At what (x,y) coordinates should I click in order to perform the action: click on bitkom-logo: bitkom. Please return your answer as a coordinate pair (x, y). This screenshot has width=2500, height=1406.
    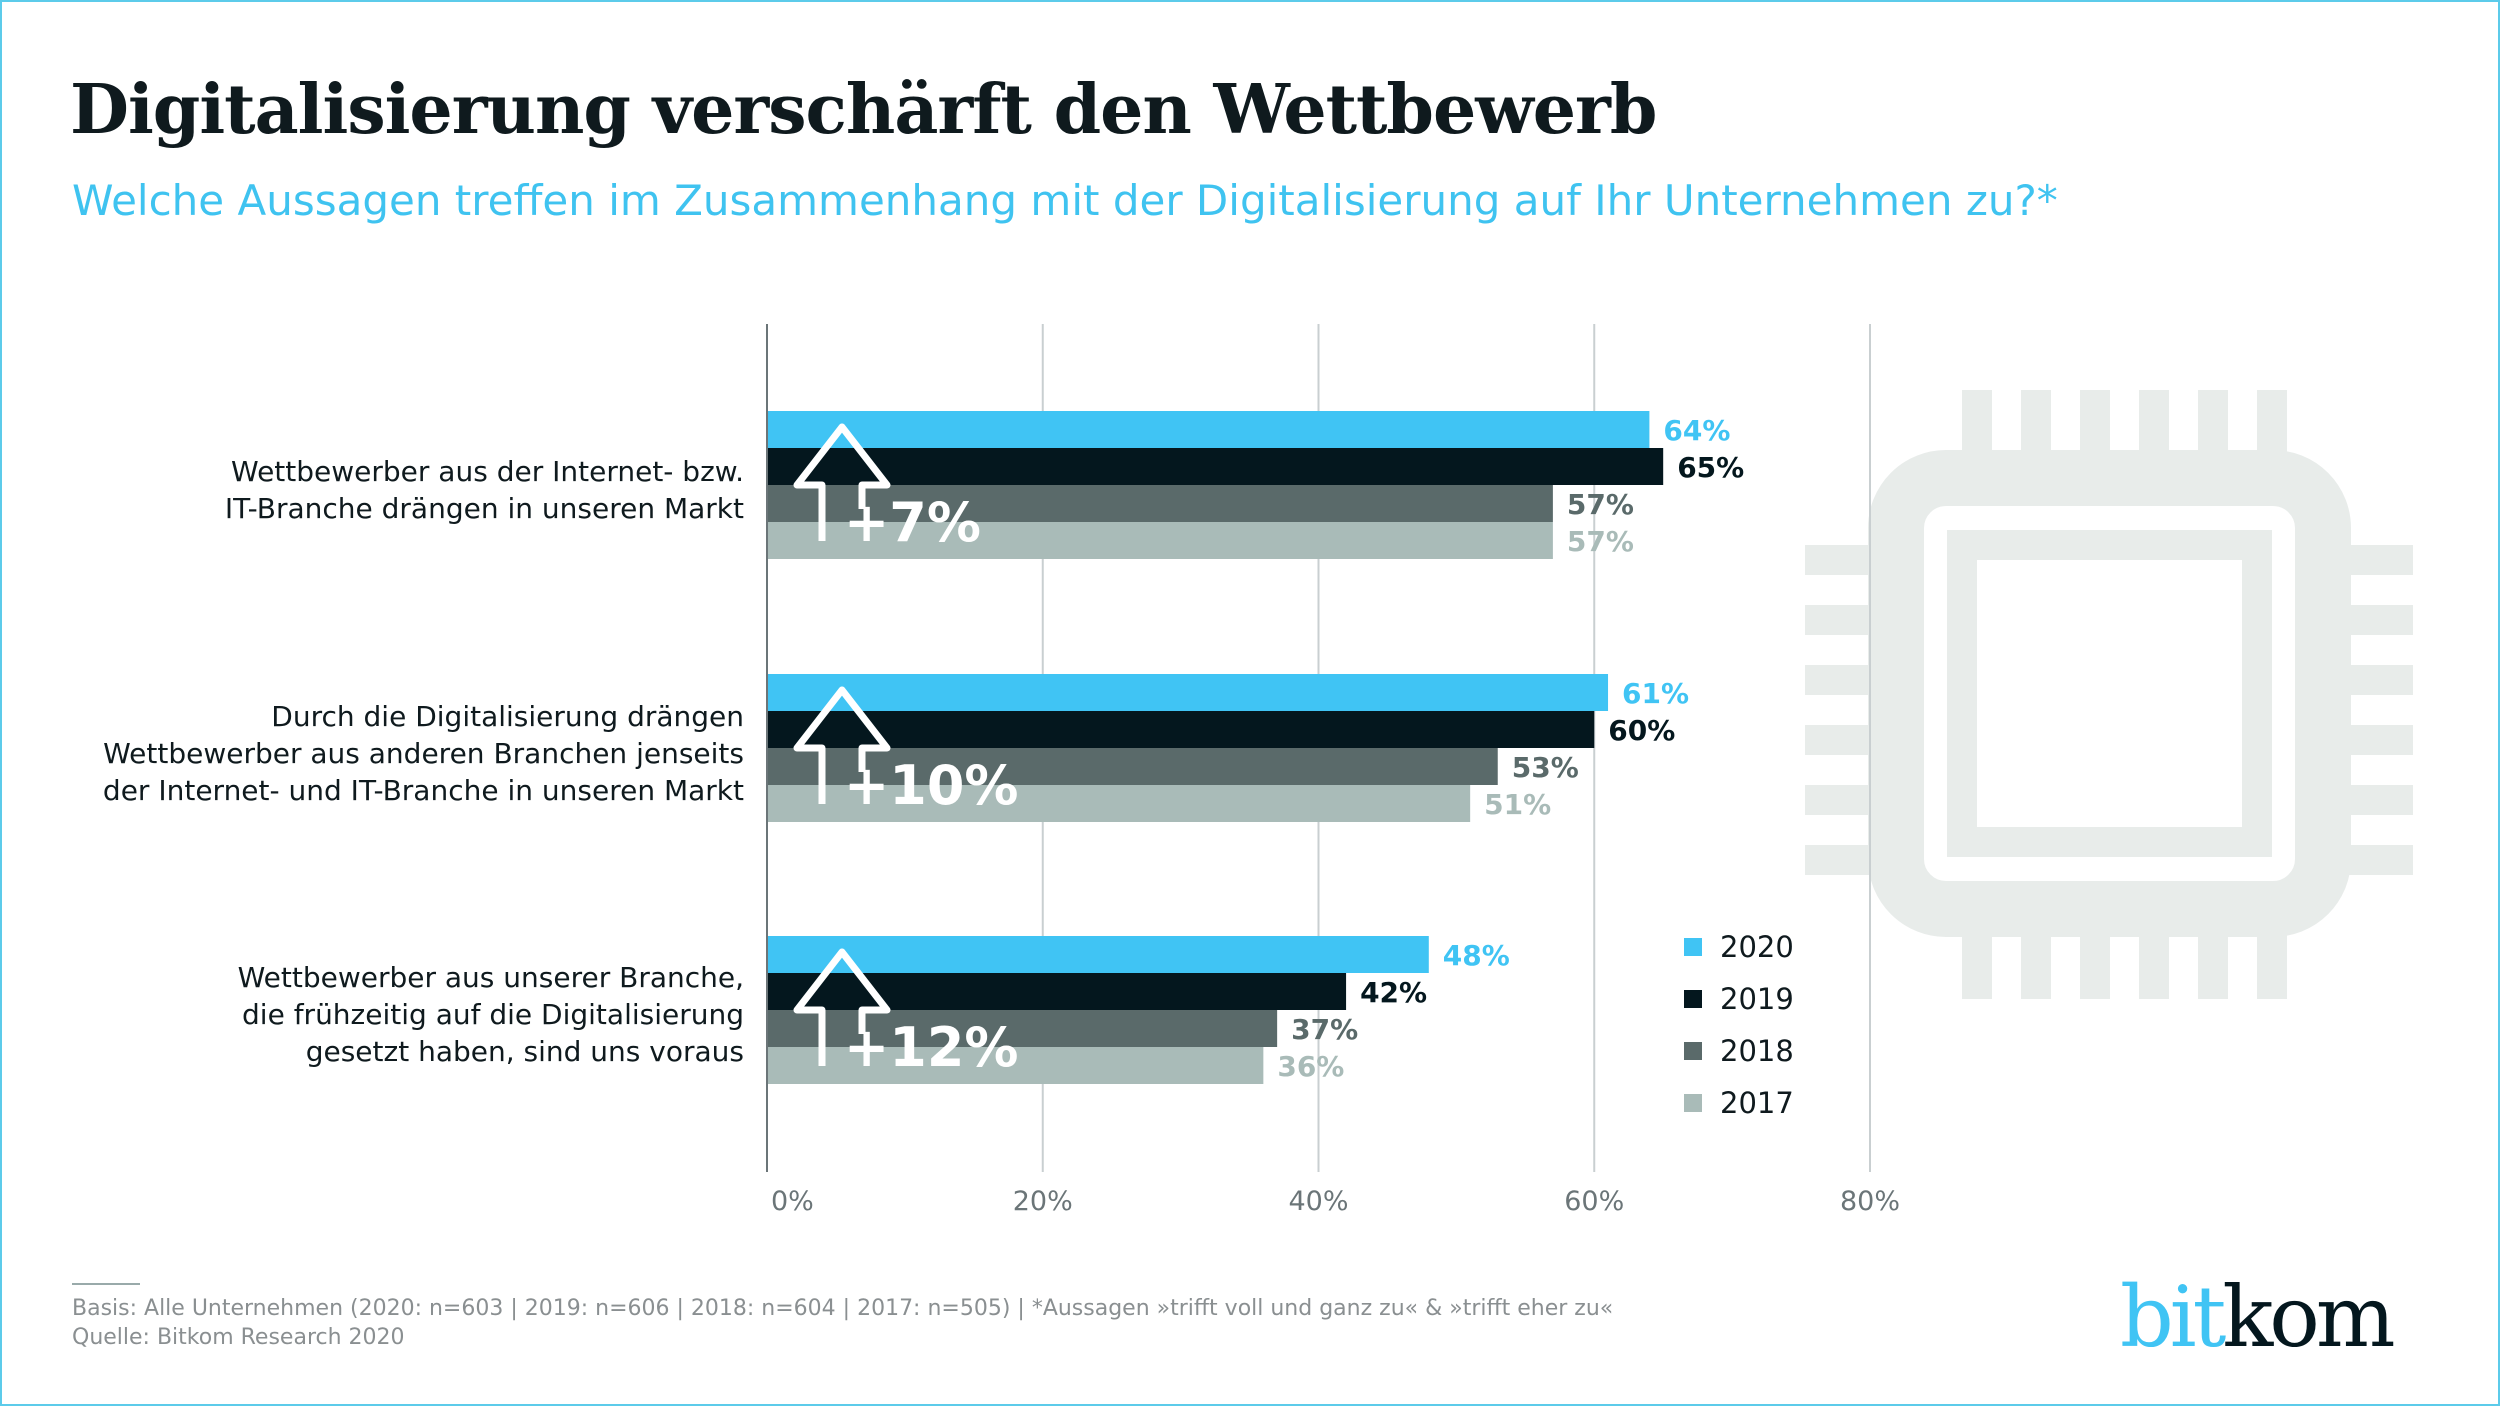
    Looking at the image, I should click on (2258, 1317).